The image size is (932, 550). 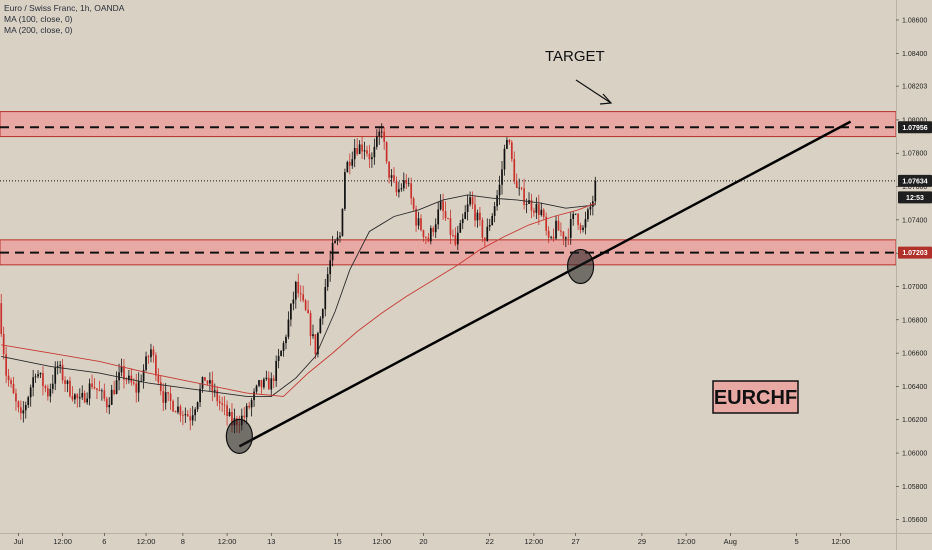 What do you see at coordinates (914, 387) in the screenshot?
I see `y-tick-label: 1.06400` at bounding box center [914, 387].